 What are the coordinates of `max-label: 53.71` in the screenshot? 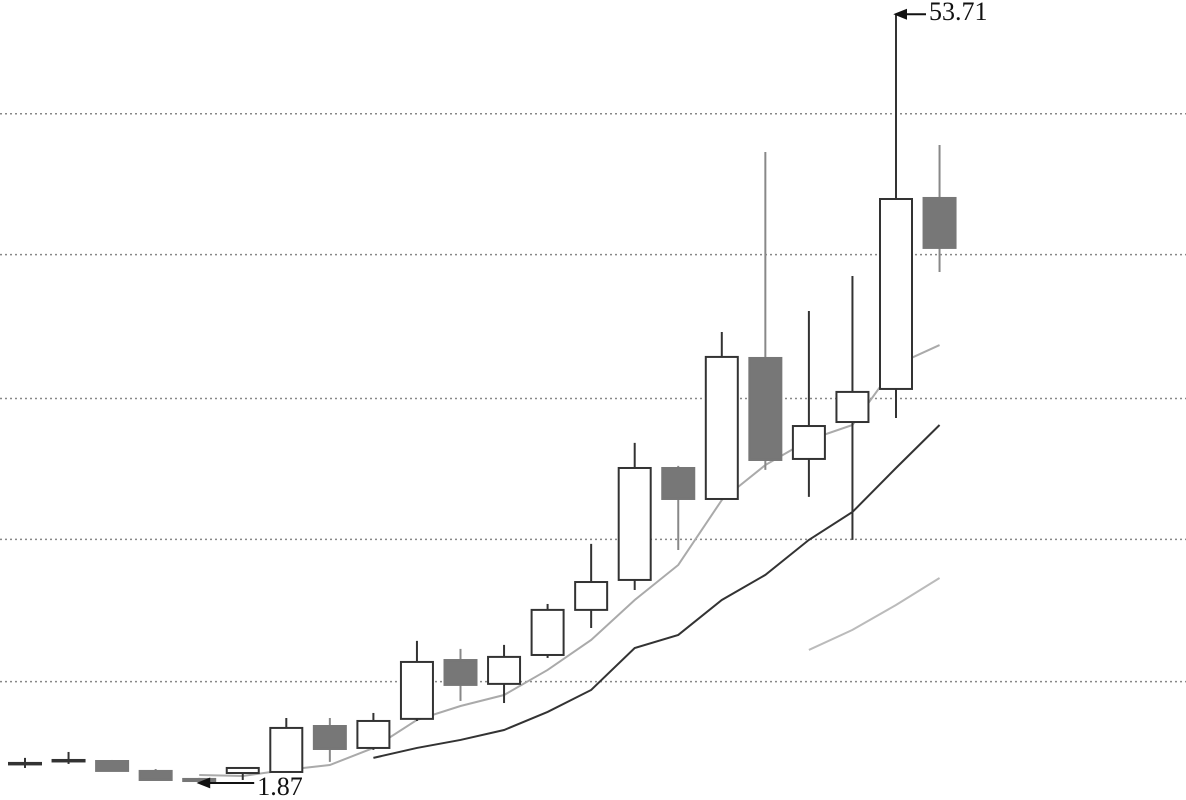 It's located at (958, 13).